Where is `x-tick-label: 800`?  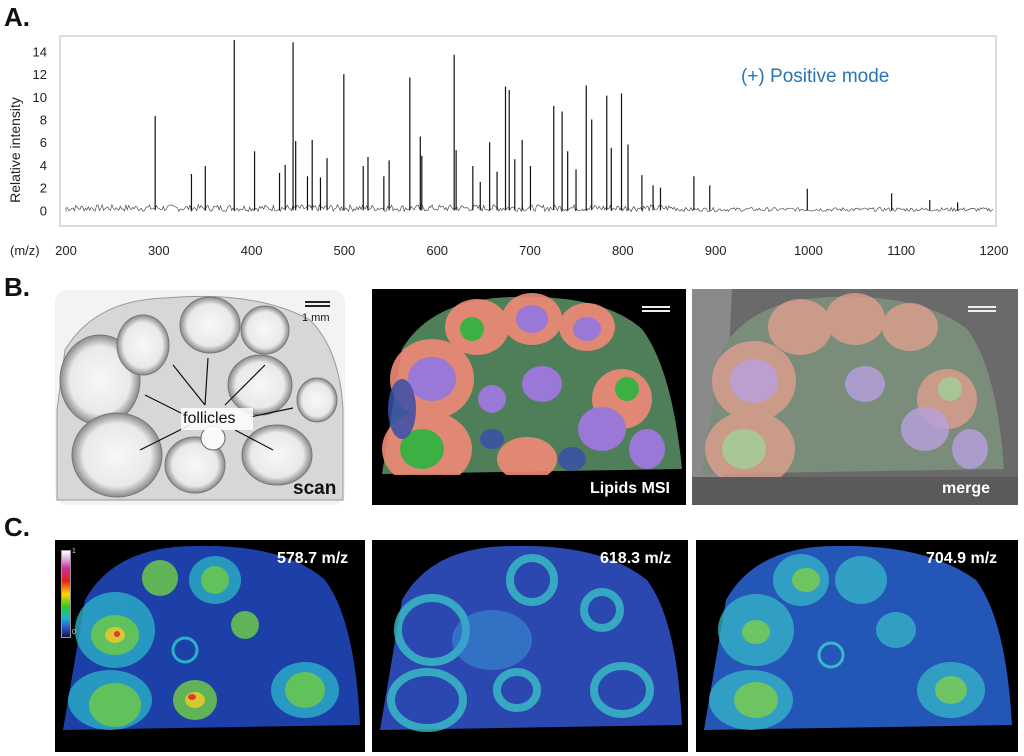 x-tick-label: 800 is located at coordinates (623, 250).